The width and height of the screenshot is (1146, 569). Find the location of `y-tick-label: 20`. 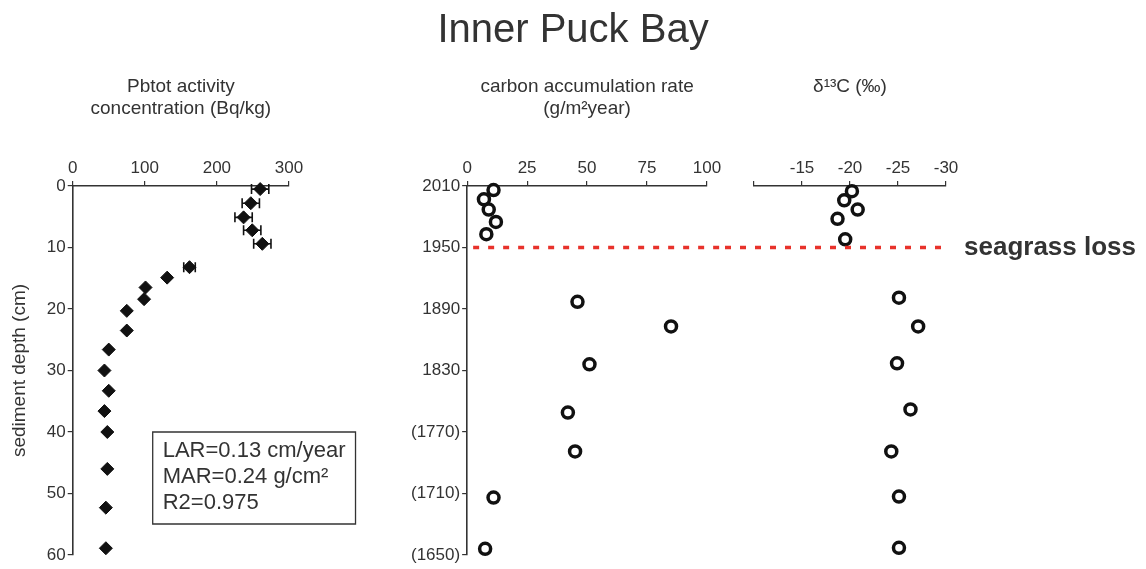

y-tick-label: 20 is located at coordinates (56, 308).